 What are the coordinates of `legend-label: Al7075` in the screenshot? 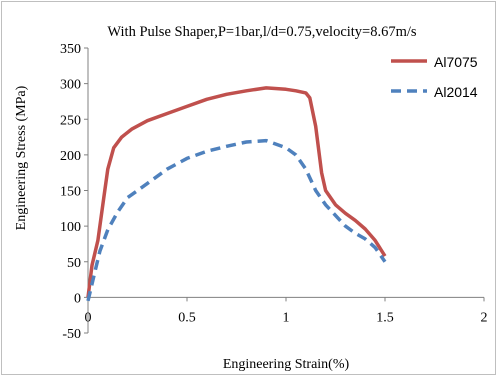 It's located at (456, 62).